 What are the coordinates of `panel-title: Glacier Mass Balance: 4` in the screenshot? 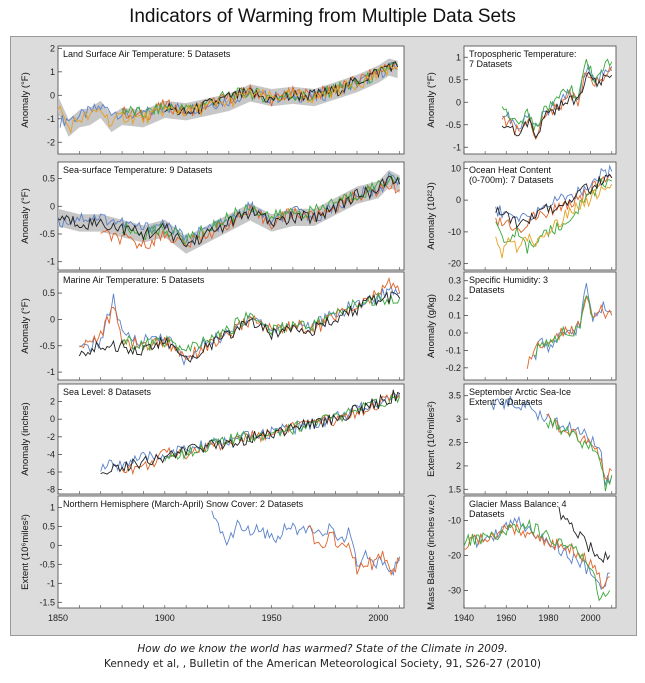 It's located at (518, 504).